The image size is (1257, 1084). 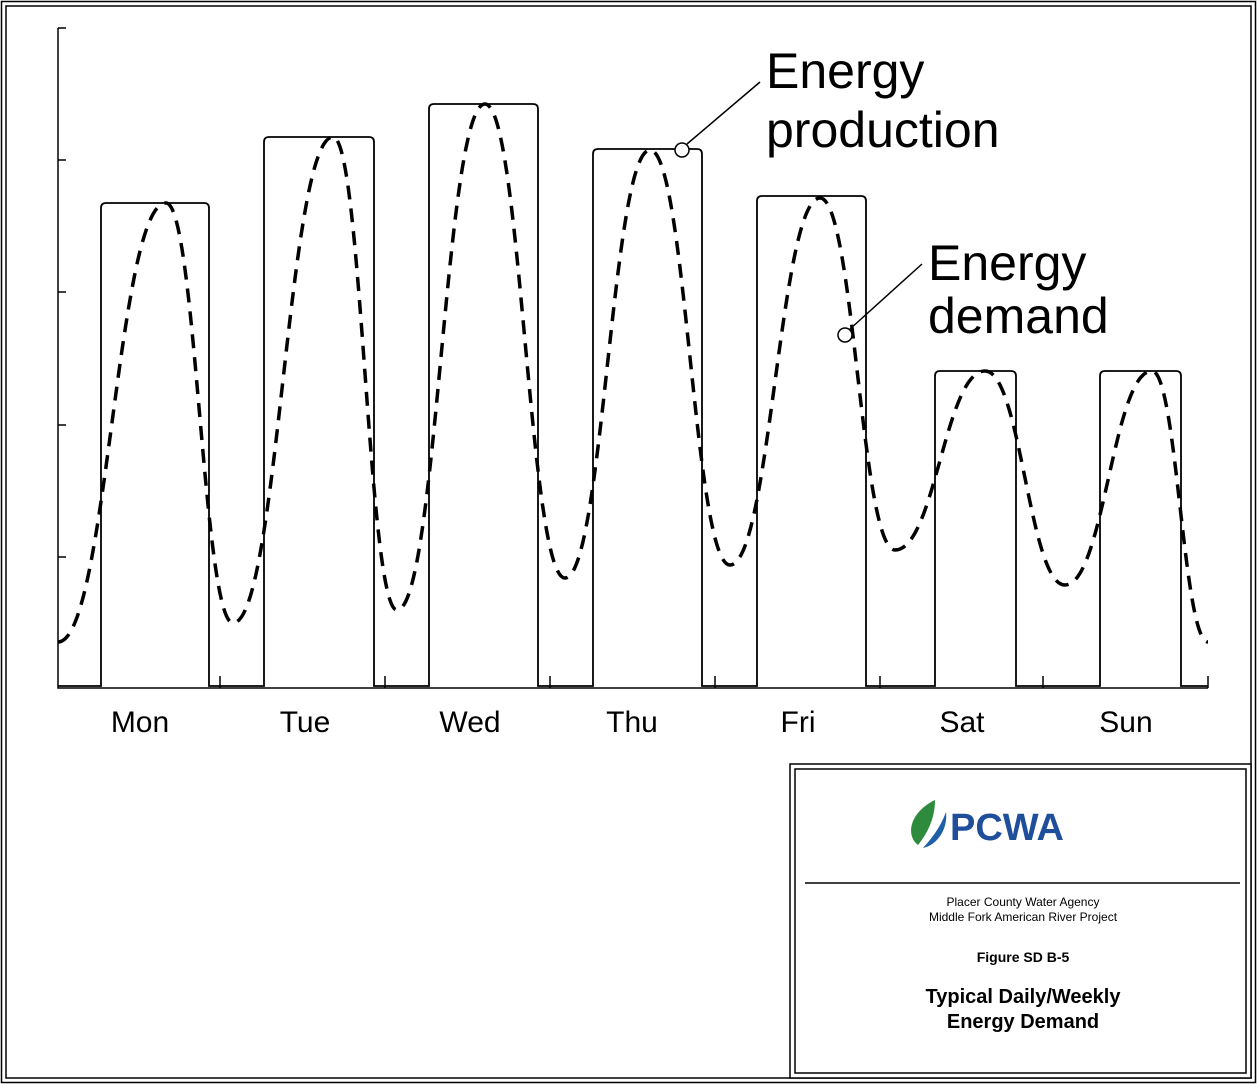 What do you see at coordinates (1023, 1022) in the screenshot?
I see `figure-title: Energy Demand` at bounding box center [1023, 1022].